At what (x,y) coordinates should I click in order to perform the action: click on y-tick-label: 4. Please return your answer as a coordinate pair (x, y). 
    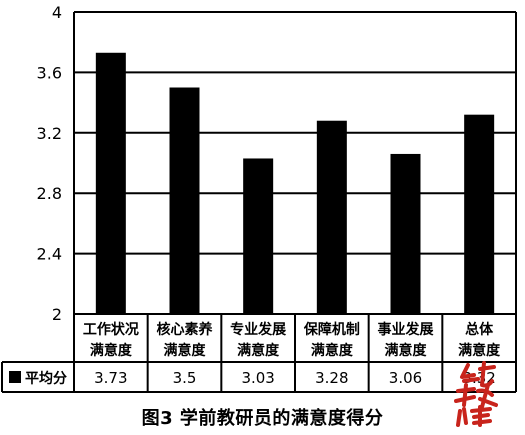
    Looking at the image, I should click on (57, 12).